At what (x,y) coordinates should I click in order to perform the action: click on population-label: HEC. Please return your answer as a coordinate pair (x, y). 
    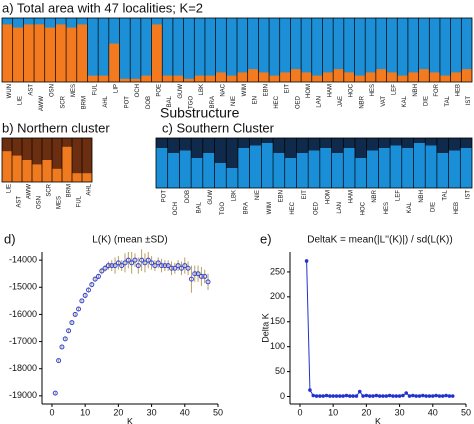
    Looking at the image, I should click on (277, 101).